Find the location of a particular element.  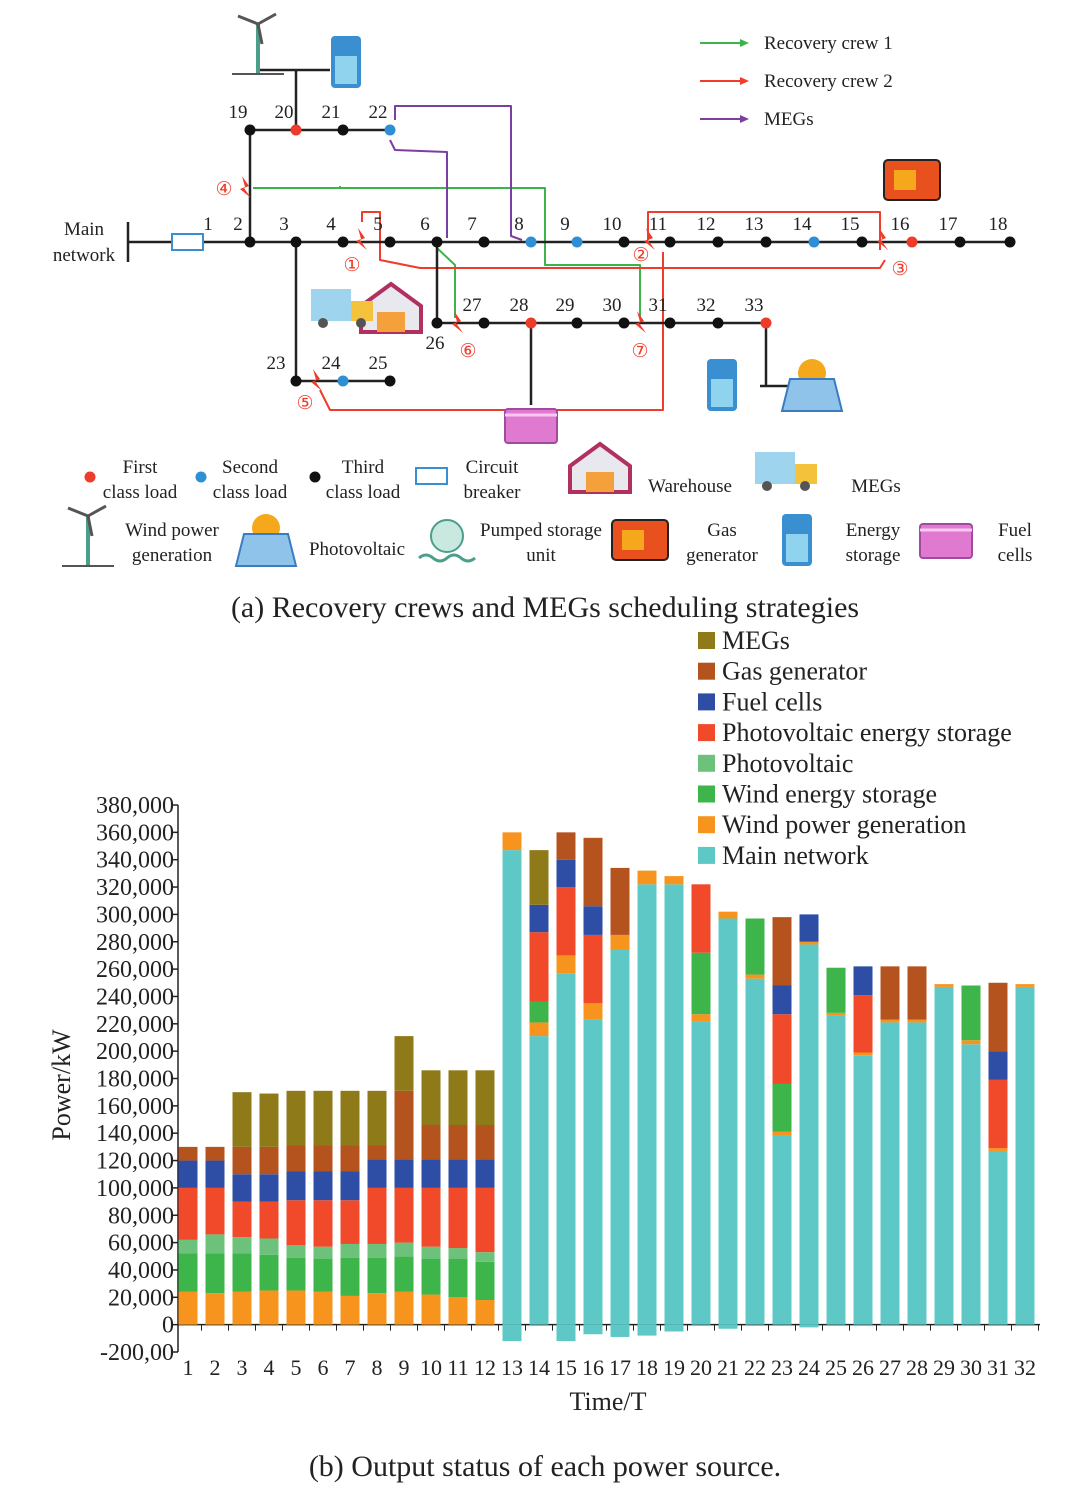

icon-cab is located at coordinates (362, 311).